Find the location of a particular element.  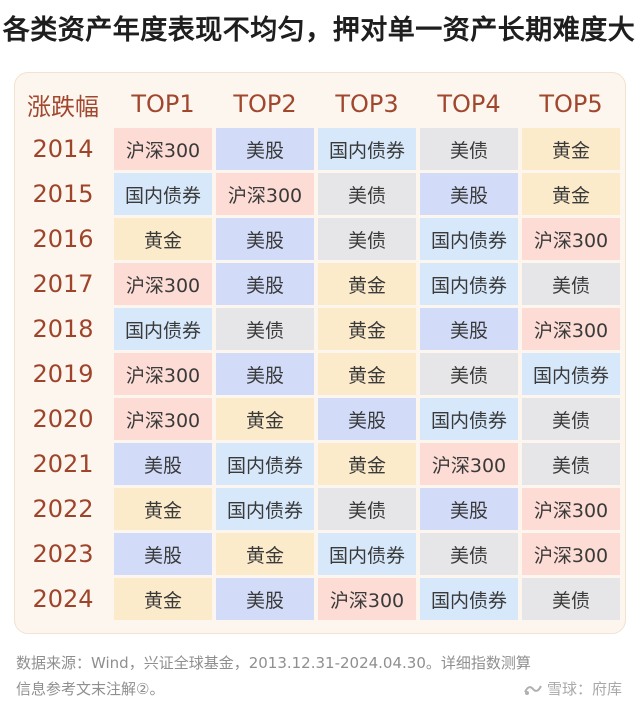

cell-2021-top5: 美债 is located at coordinates (571, 464).